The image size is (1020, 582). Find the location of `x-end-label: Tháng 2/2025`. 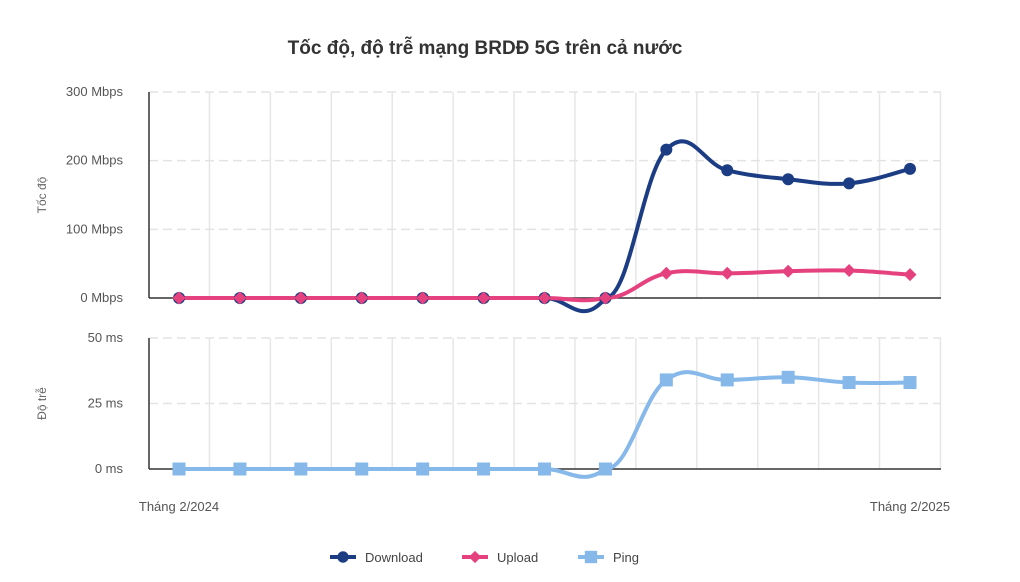

x-end-label: Tháng 2/2025 is located at coordinates (910, 506).